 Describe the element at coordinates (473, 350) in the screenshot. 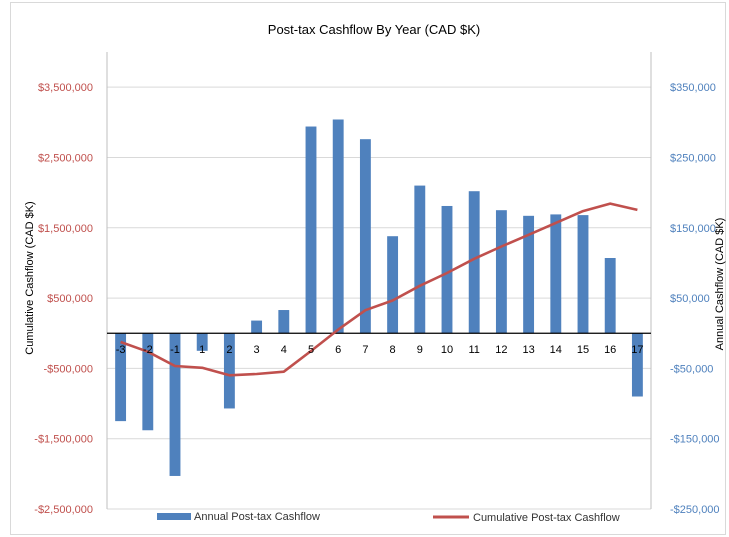

I see `x-tick-label: 11` at that location.